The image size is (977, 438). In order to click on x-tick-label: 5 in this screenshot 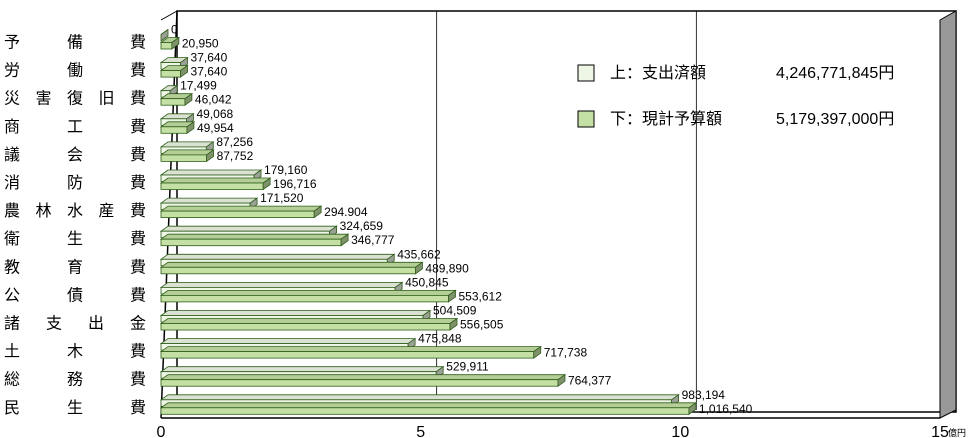, I will do `click(420, 431)`.